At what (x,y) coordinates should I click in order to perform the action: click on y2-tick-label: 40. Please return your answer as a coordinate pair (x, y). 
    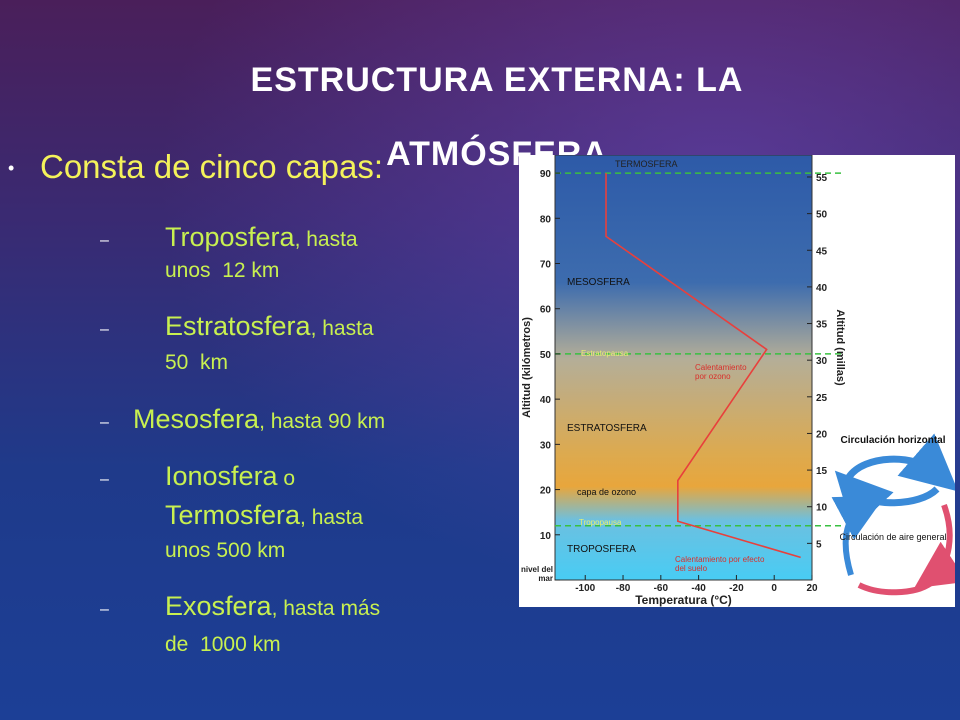
    Looking at the image, I should click on (822, 288).